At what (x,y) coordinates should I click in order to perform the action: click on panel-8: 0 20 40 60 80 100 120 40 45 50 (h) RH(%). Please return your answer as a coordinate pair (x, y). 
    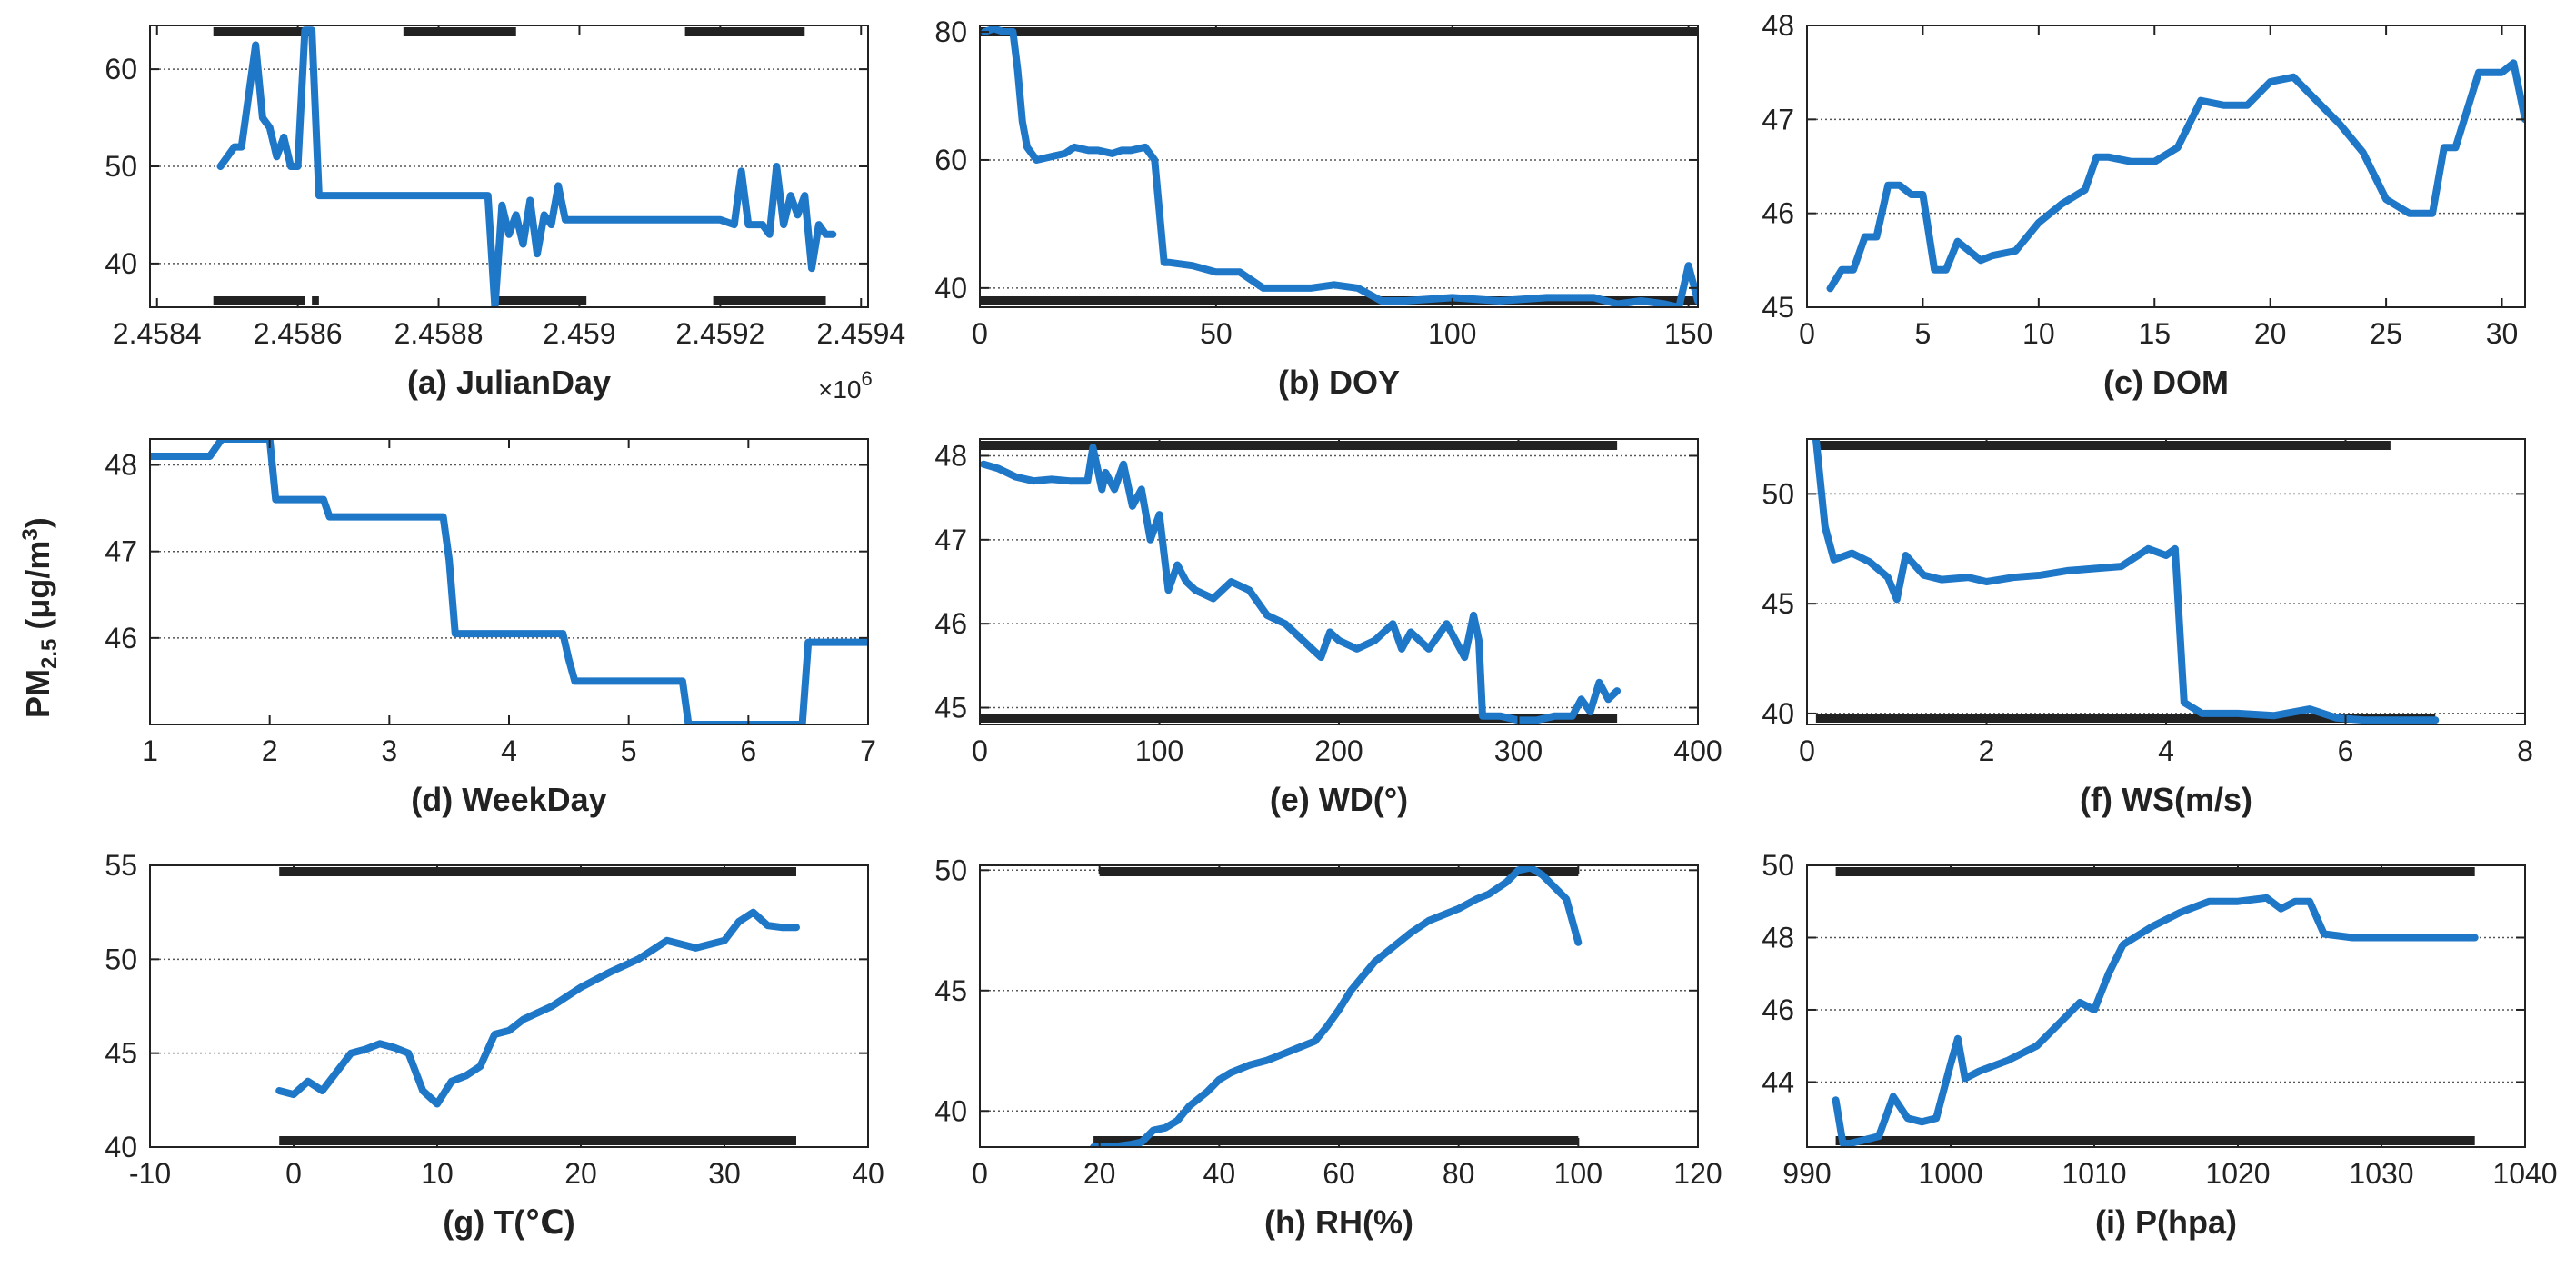
    Looking at the image, I should click on (1328, 1047).